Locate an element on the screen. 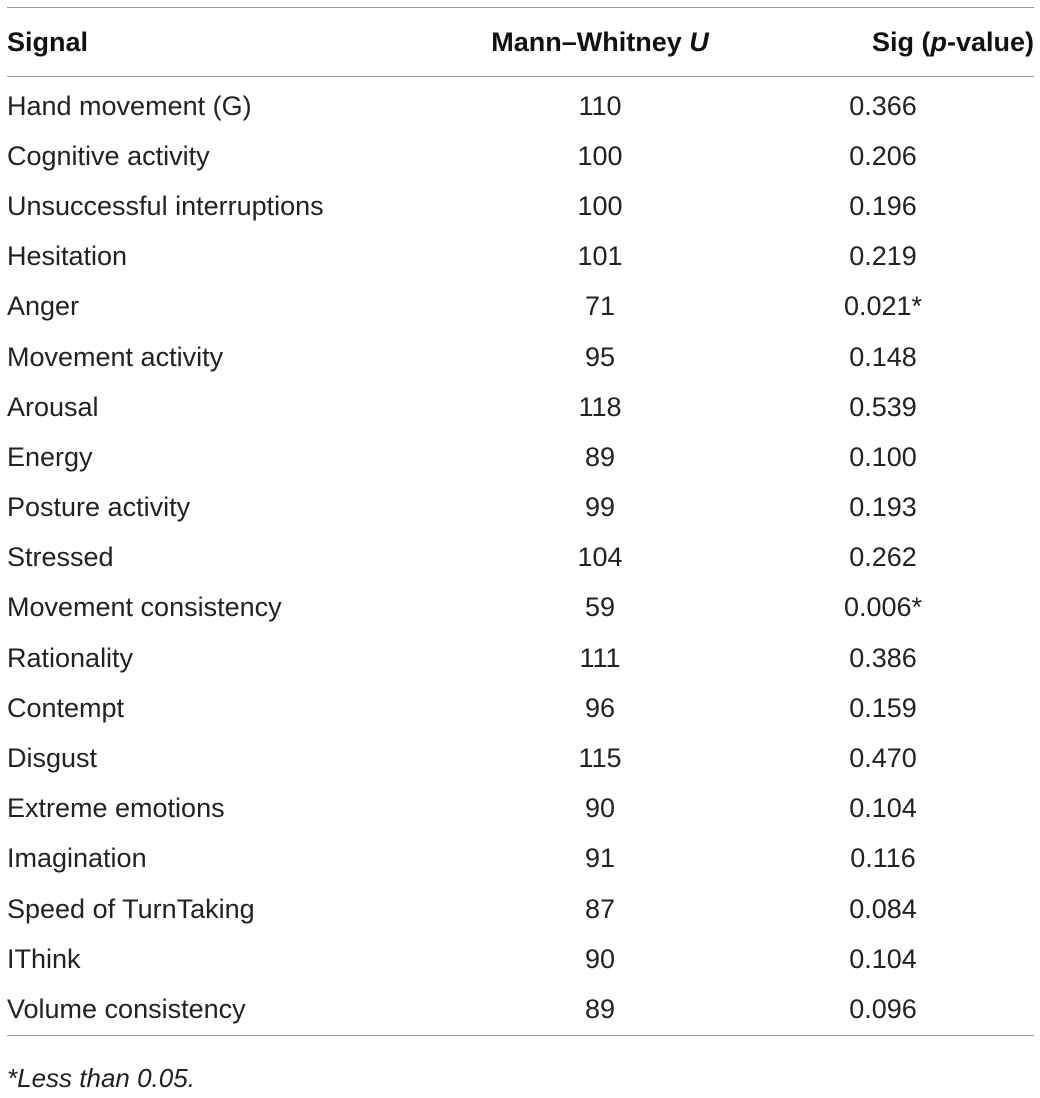  cell-p-value: 0.006* is located at coordinates (883, 607).